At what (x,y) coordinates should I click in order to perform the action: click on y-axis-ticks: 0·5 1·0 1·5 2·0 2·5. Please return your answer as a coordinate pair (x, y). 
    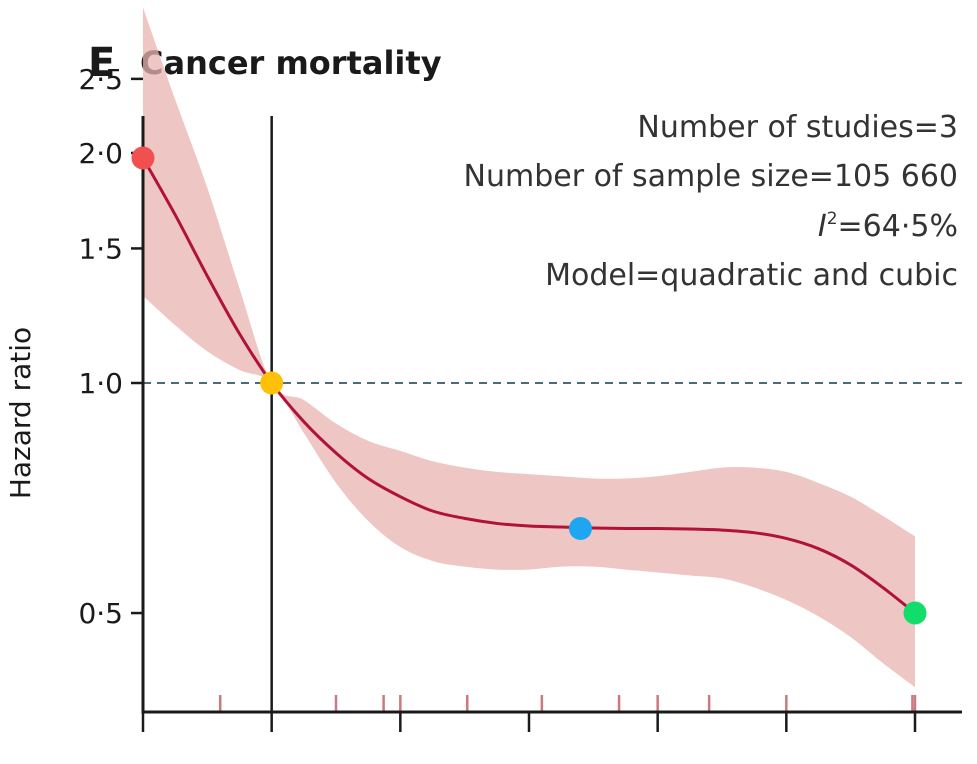
    Looking at the image, I should click on (110, 346).